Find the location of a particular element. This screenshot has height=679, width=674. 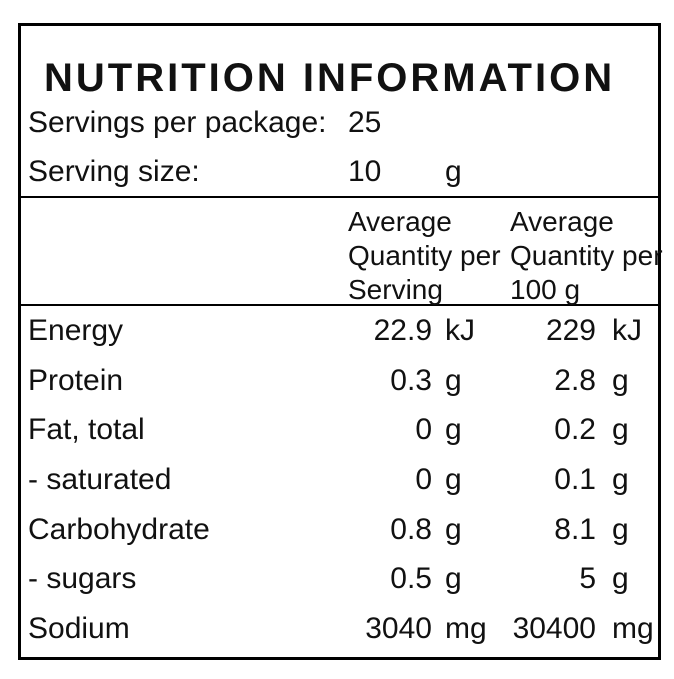

table-row-carbohydrate: Carbohydrate 0.8 g 8.1 g is located at coordinates (339, 530).